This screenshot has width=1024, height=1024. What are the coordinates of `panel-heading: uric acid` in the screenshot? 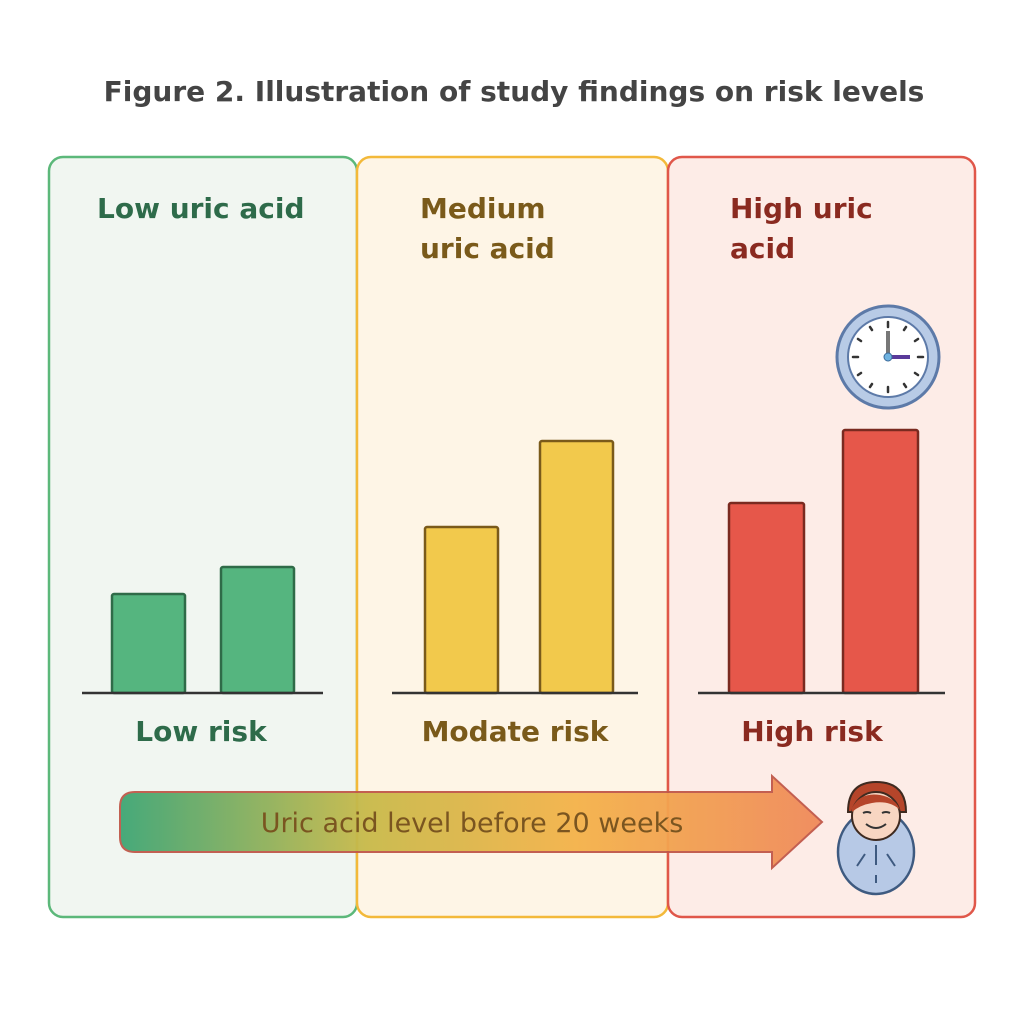 It's located at (487, 248).